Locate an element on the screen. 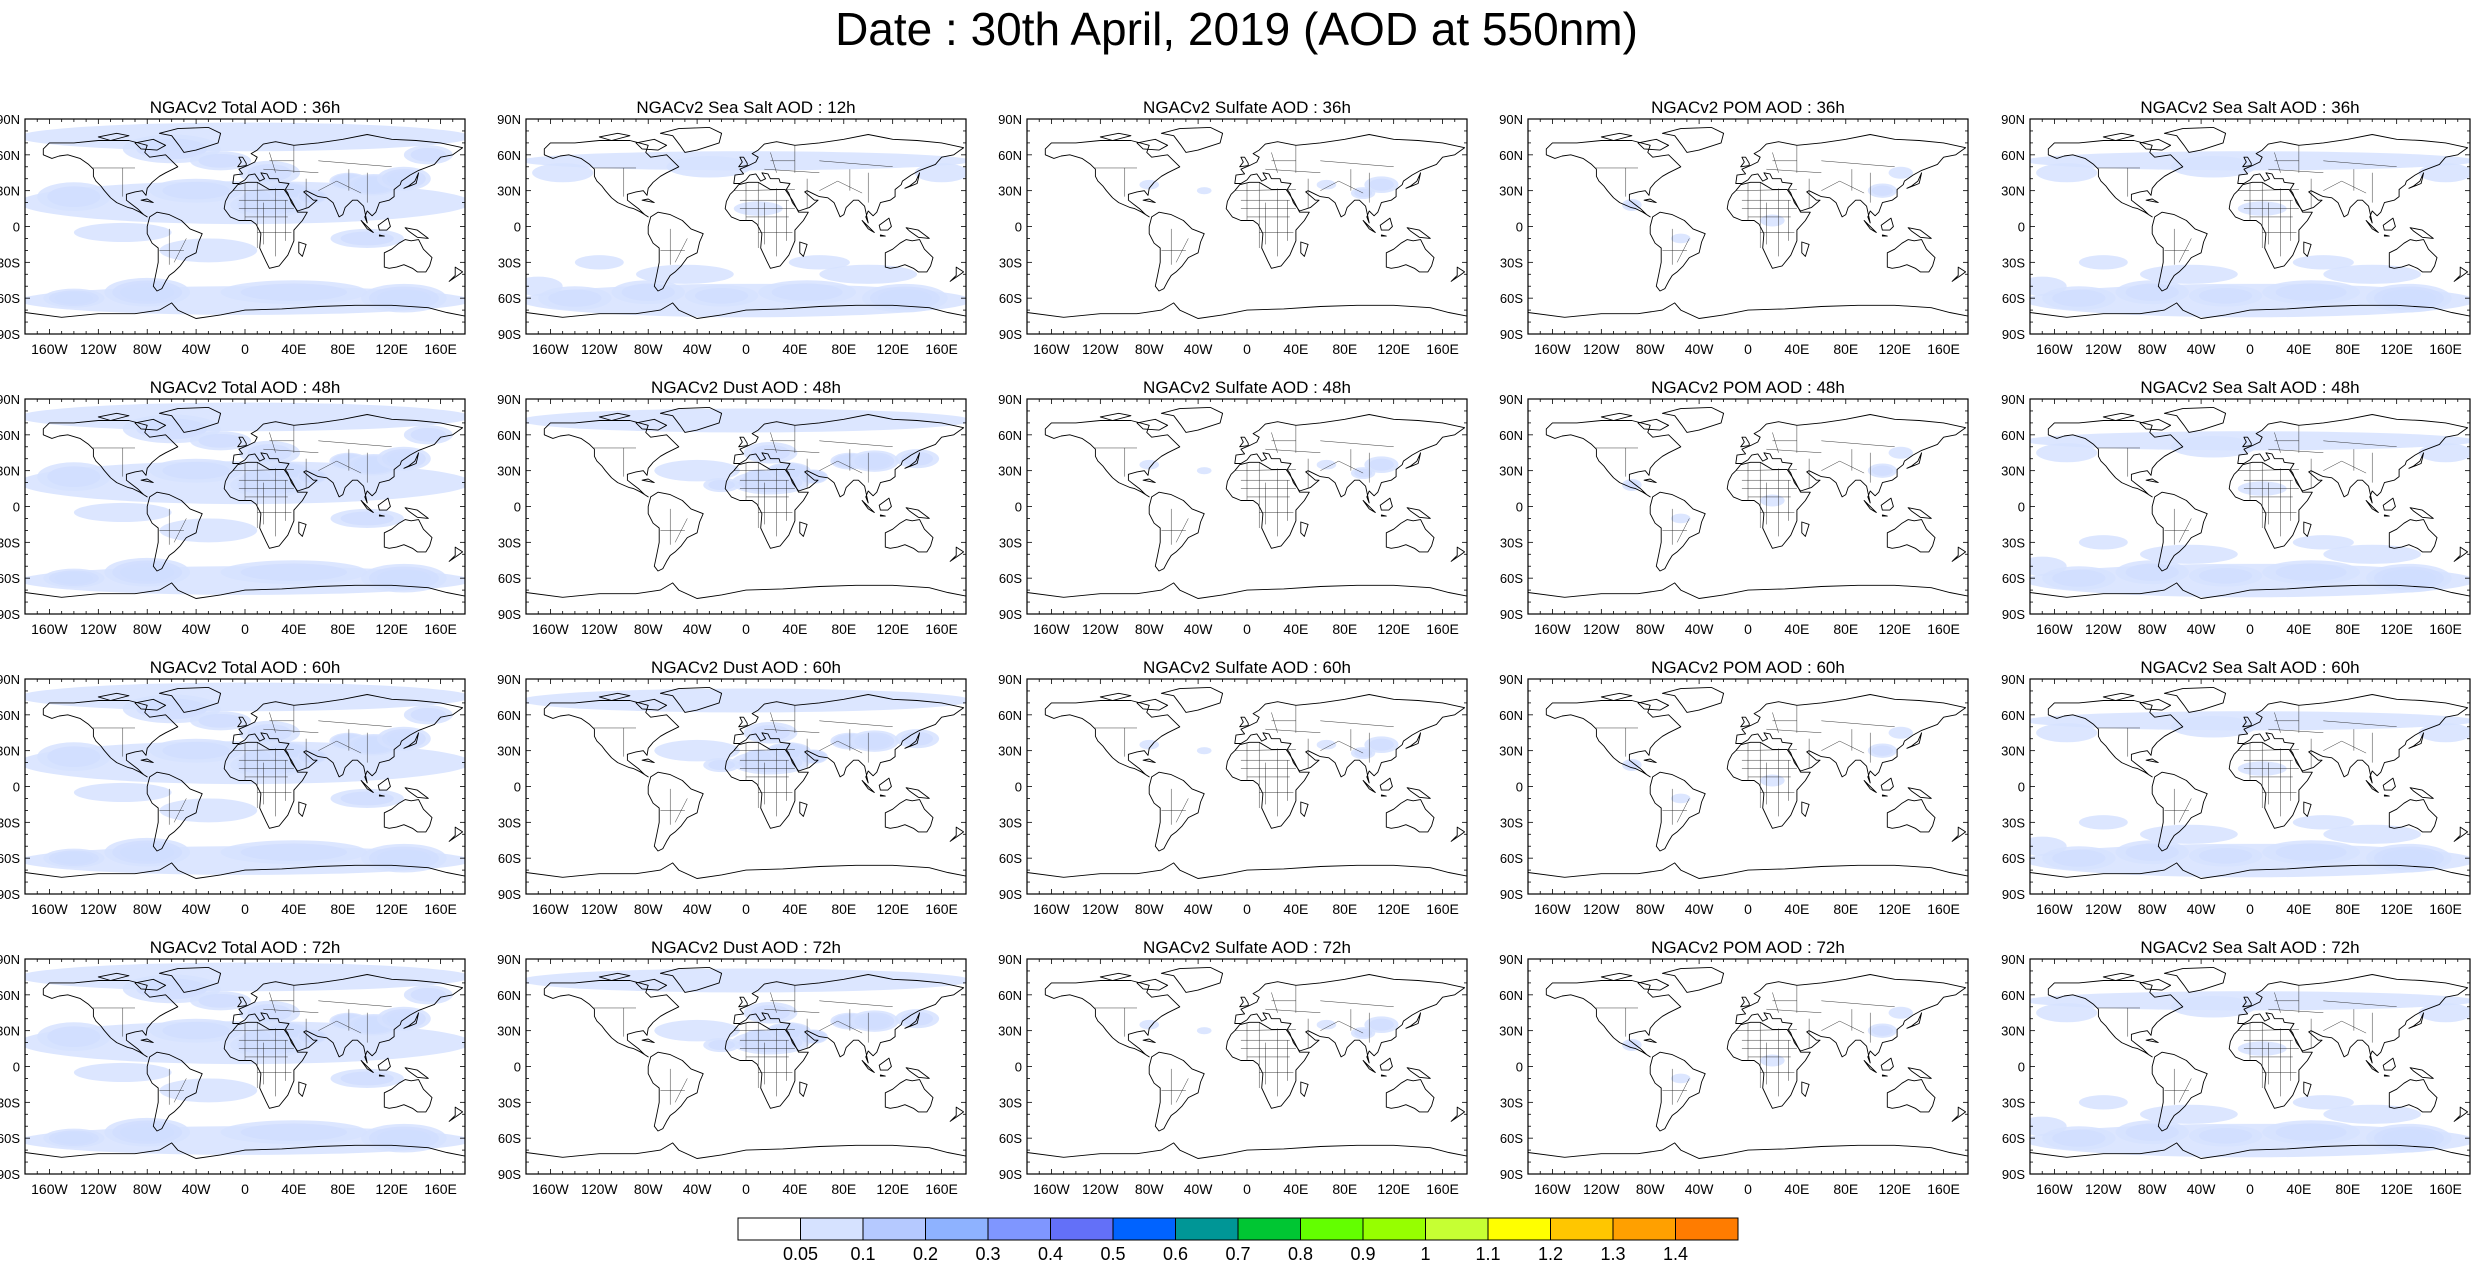  colorbar-label: 0.4 is located at coordinates (1050, 1252).